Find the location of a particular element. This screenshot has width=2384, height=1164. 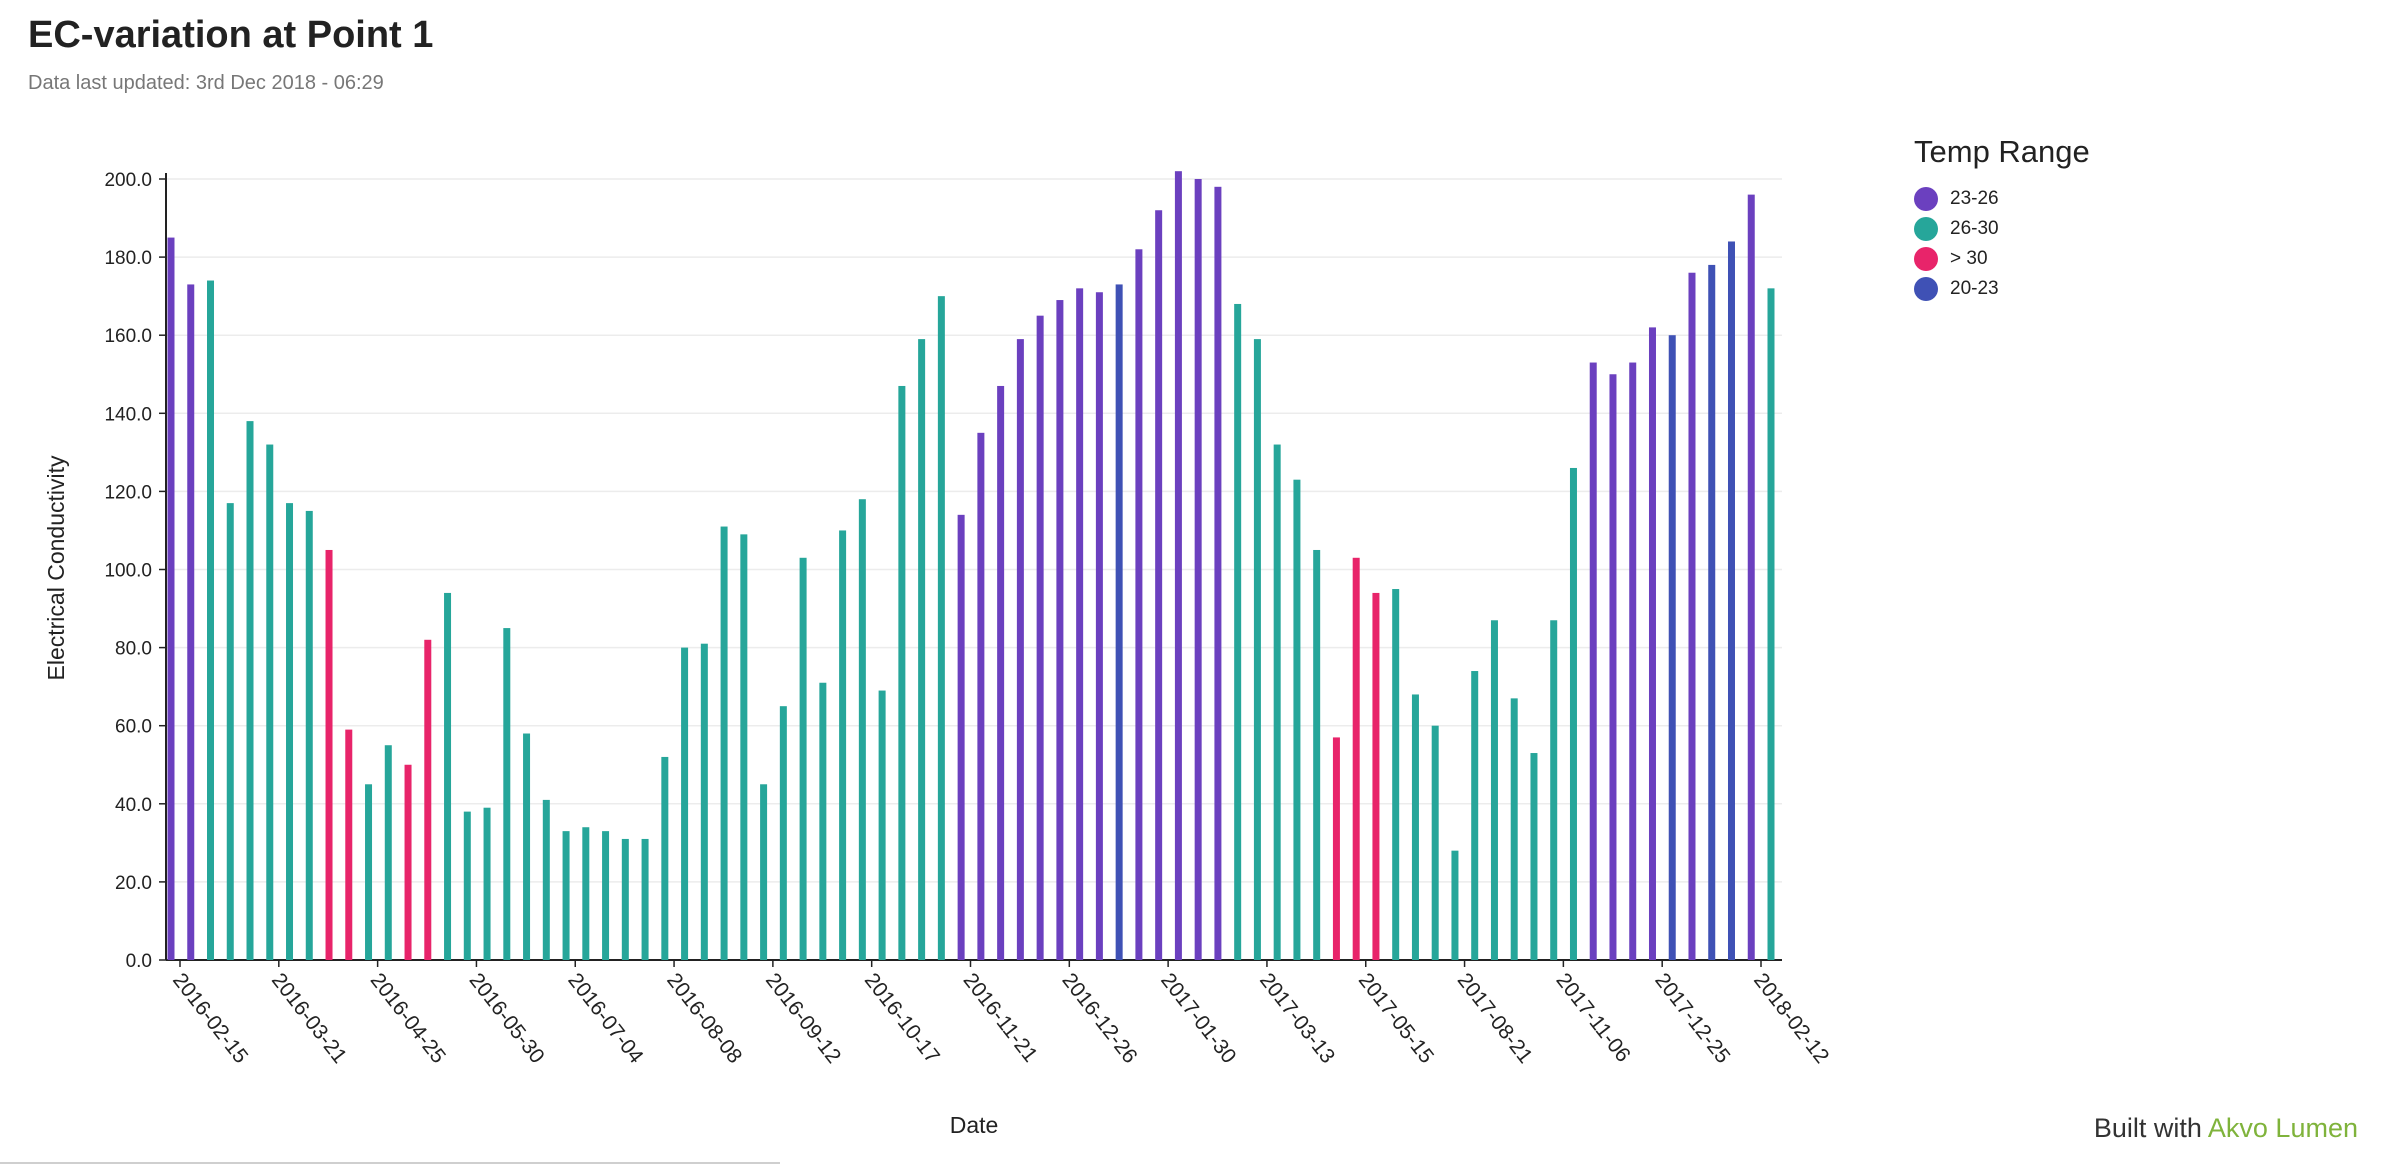

x-tick-label: 2016-04-25 is located at coordinates (408, 1018).